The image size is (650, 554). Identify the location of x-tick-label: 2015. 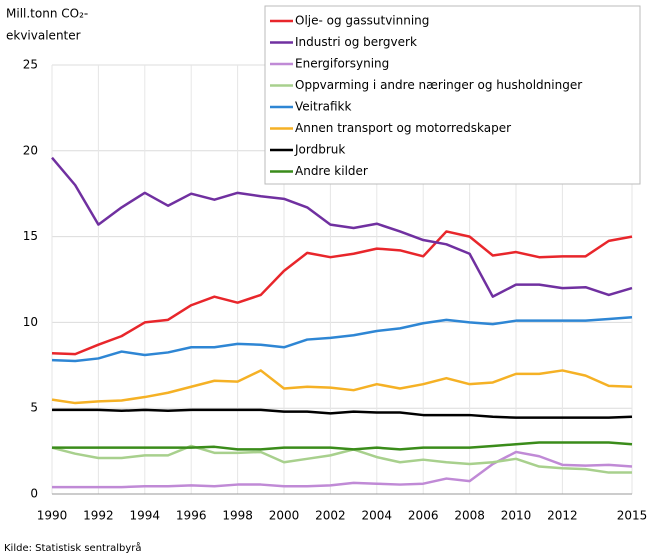
(632, 516).